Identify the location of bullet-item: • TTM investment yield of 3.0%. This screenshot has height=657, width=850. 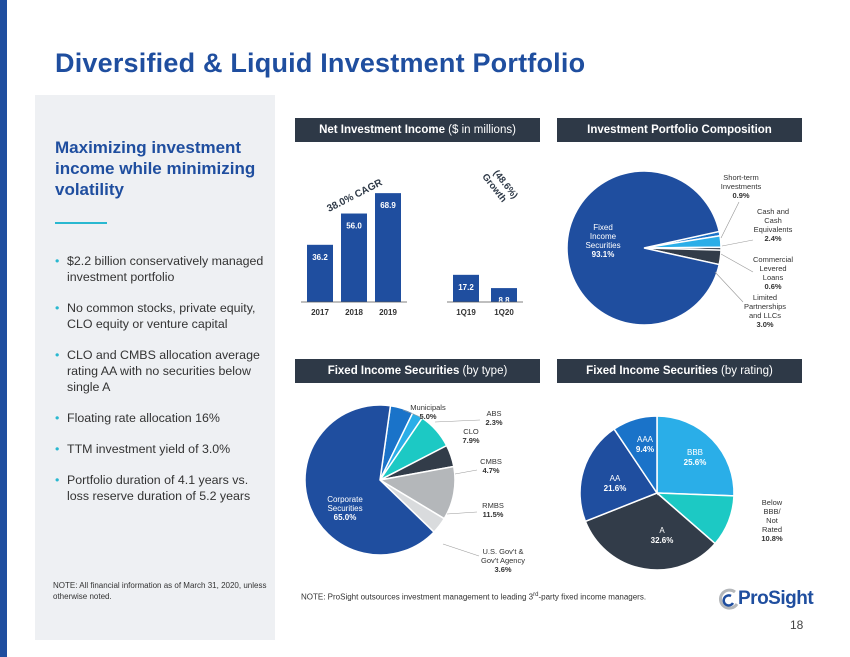
(162, 449).